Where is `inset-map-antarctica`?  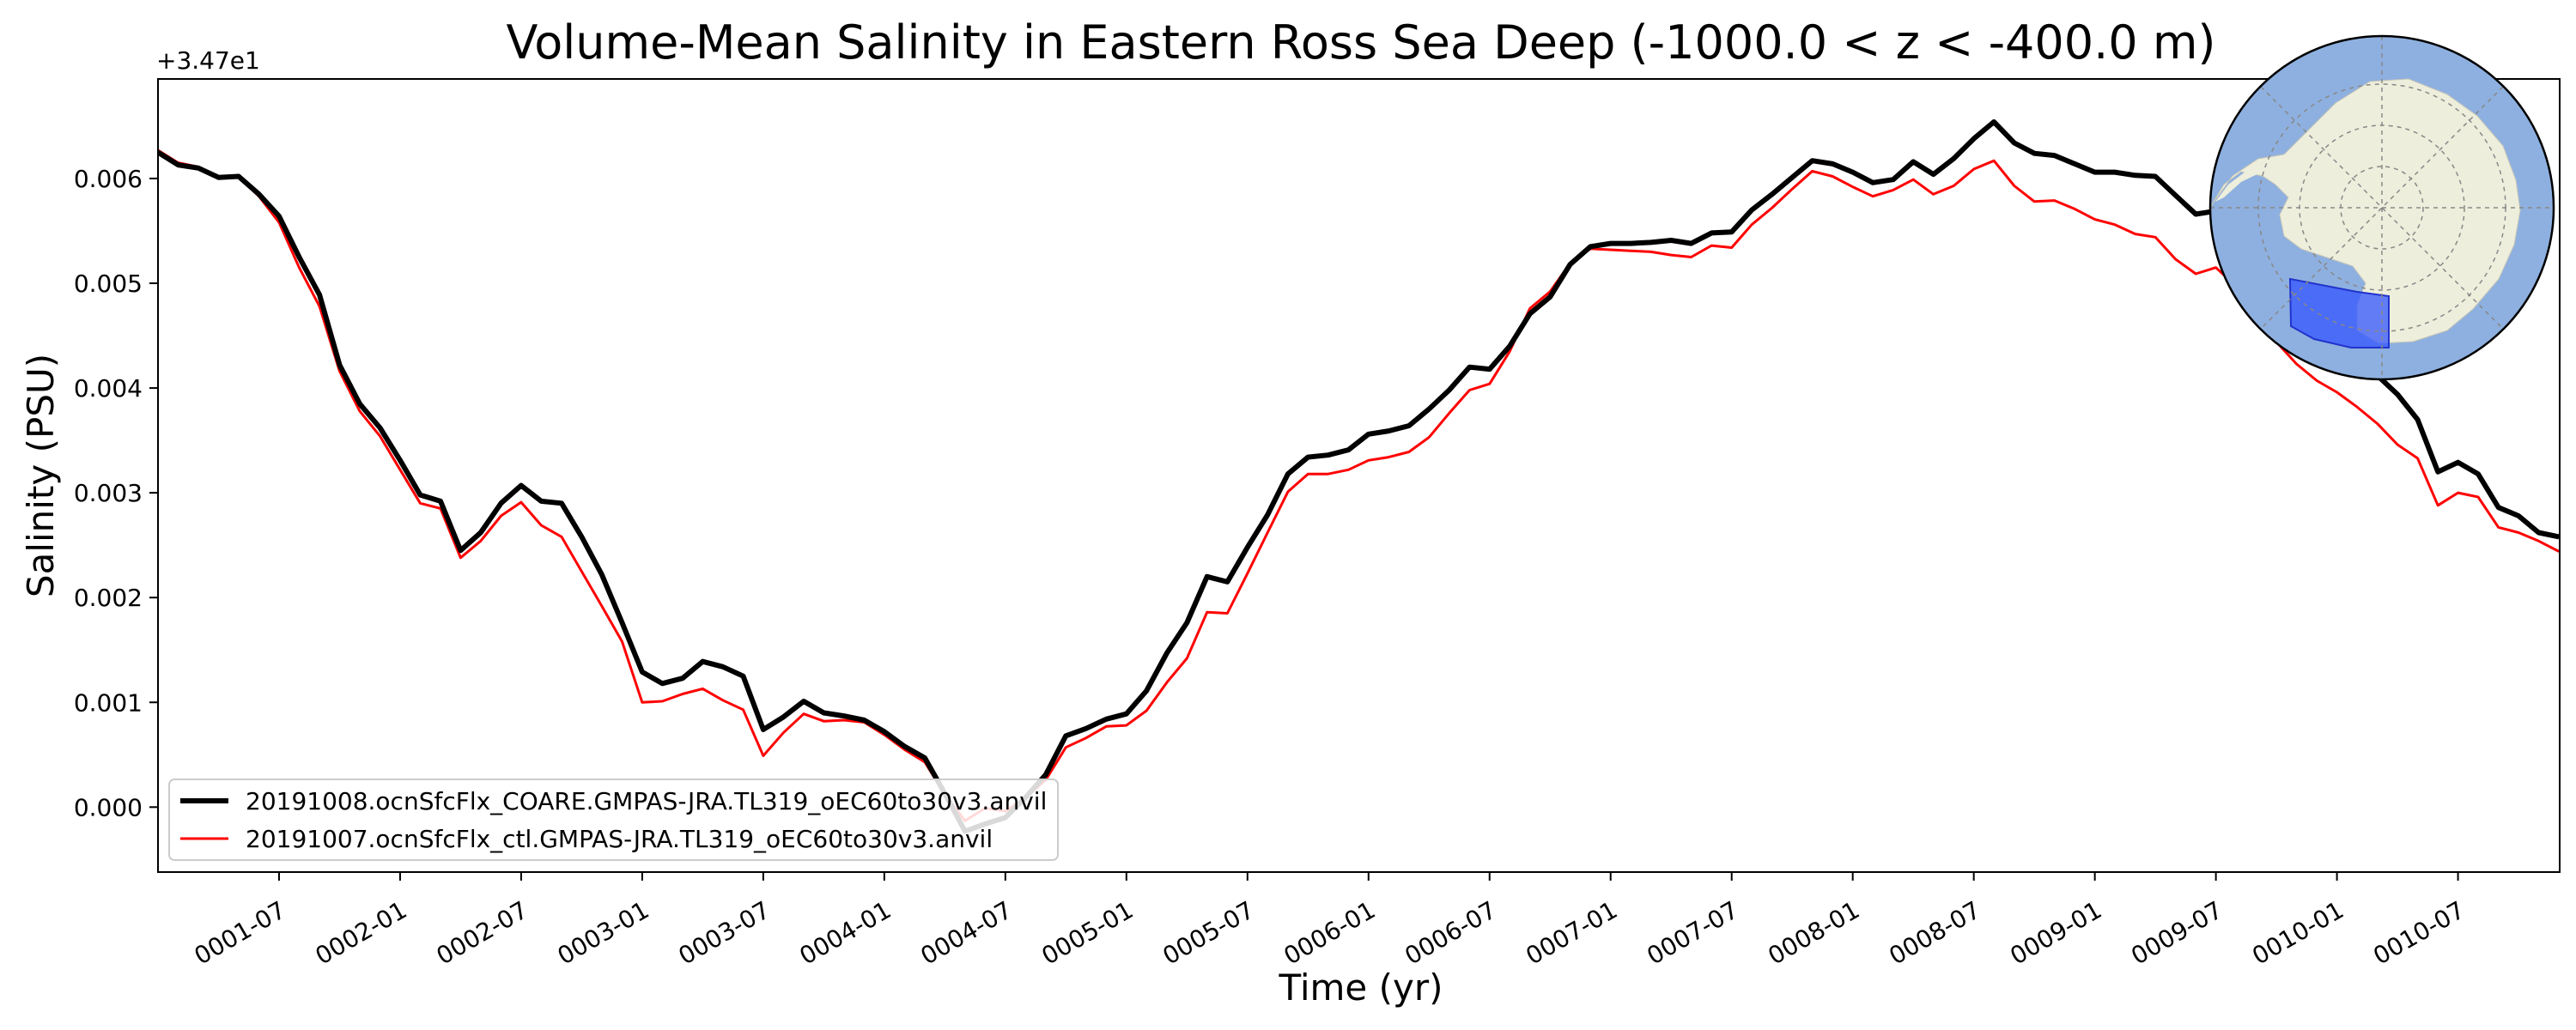
inset-map-antarctica is located at coordinates (2382, 207).